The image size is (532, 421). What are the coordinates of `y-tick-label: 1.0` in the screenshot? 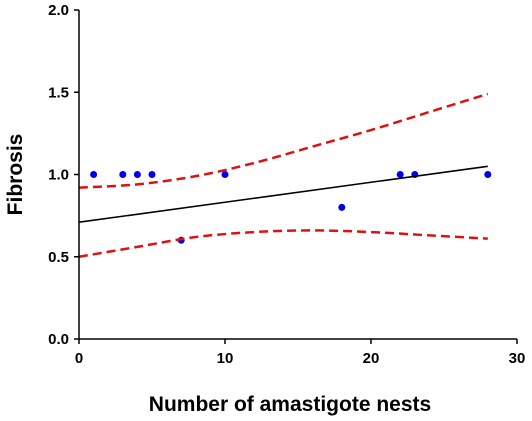 It's located at (58, 175).